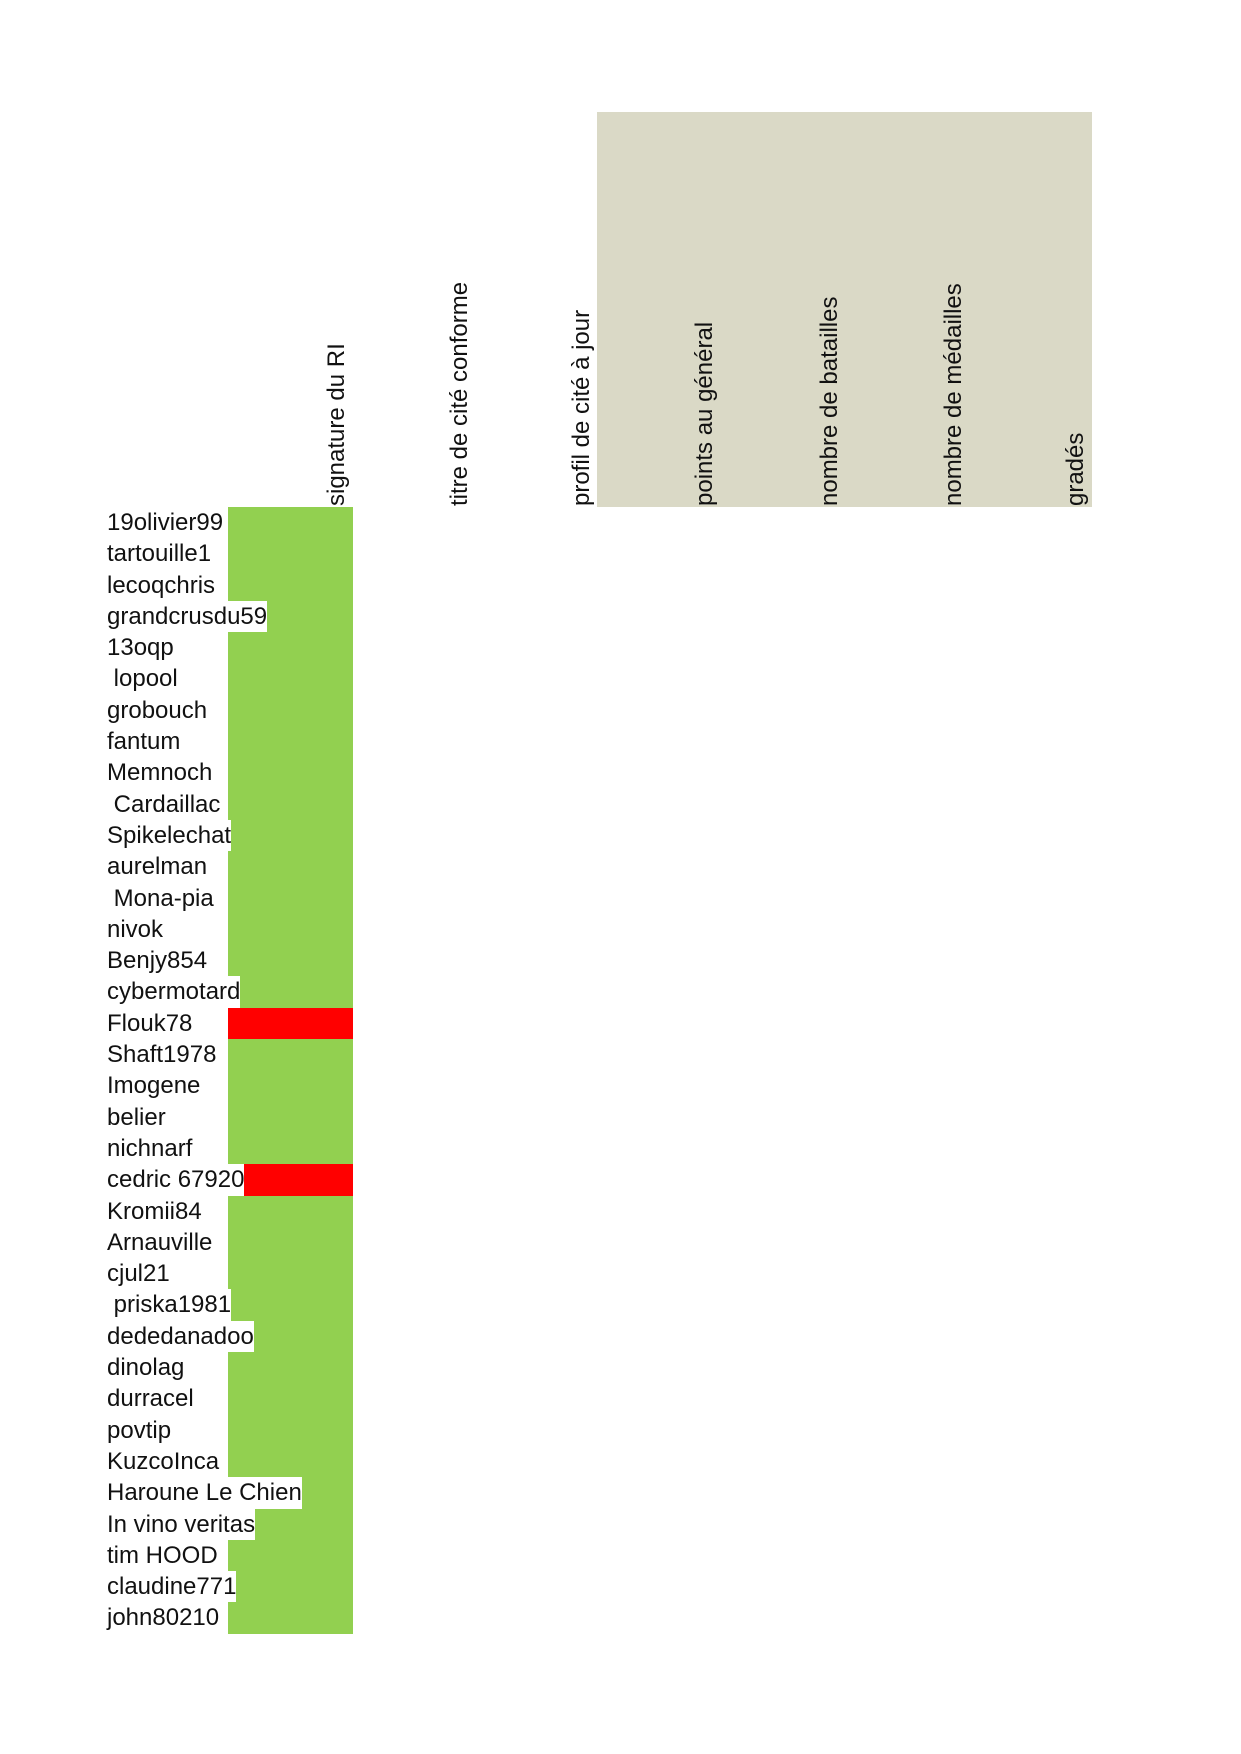 This screenshot has height=1754, width=1241. What do you see at coordinates (620, 1086) in the screenshot?
I see `member-row: Imogene` at bounding box center [620, 1086].